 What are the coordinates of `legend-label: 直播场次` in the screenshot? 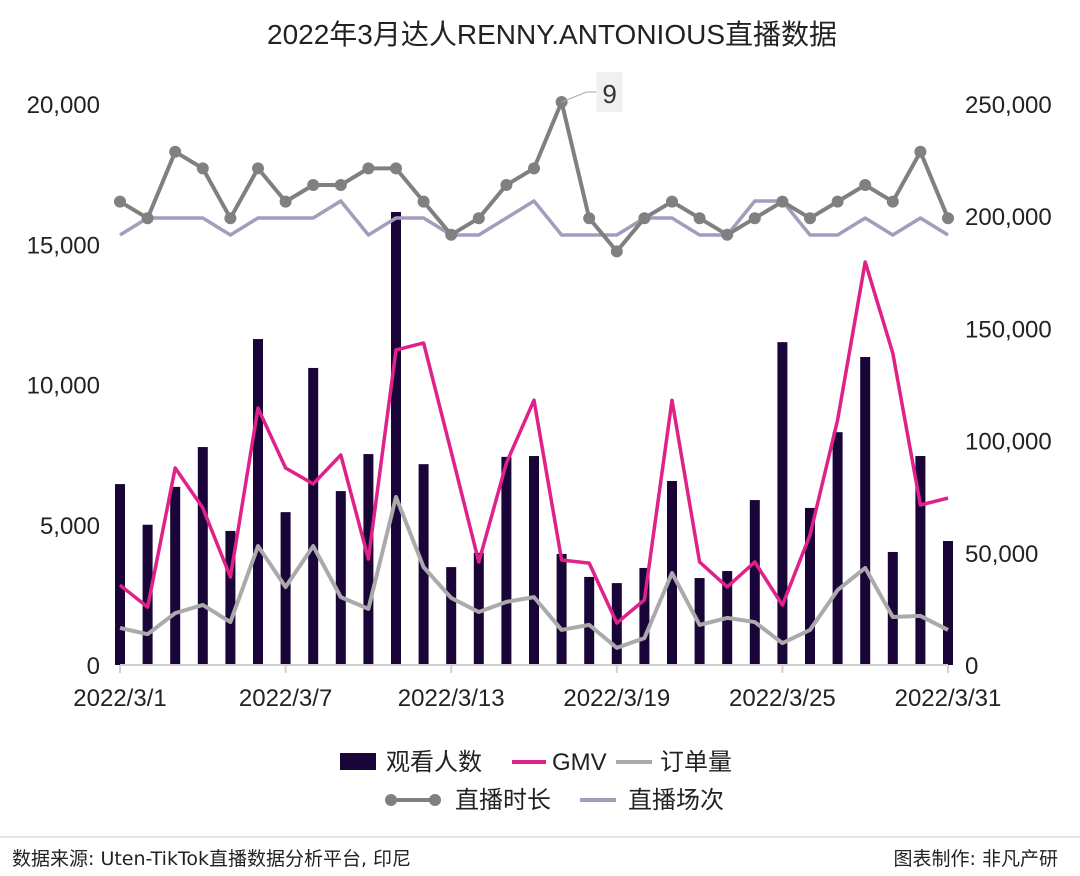 It's located at (676, 800).